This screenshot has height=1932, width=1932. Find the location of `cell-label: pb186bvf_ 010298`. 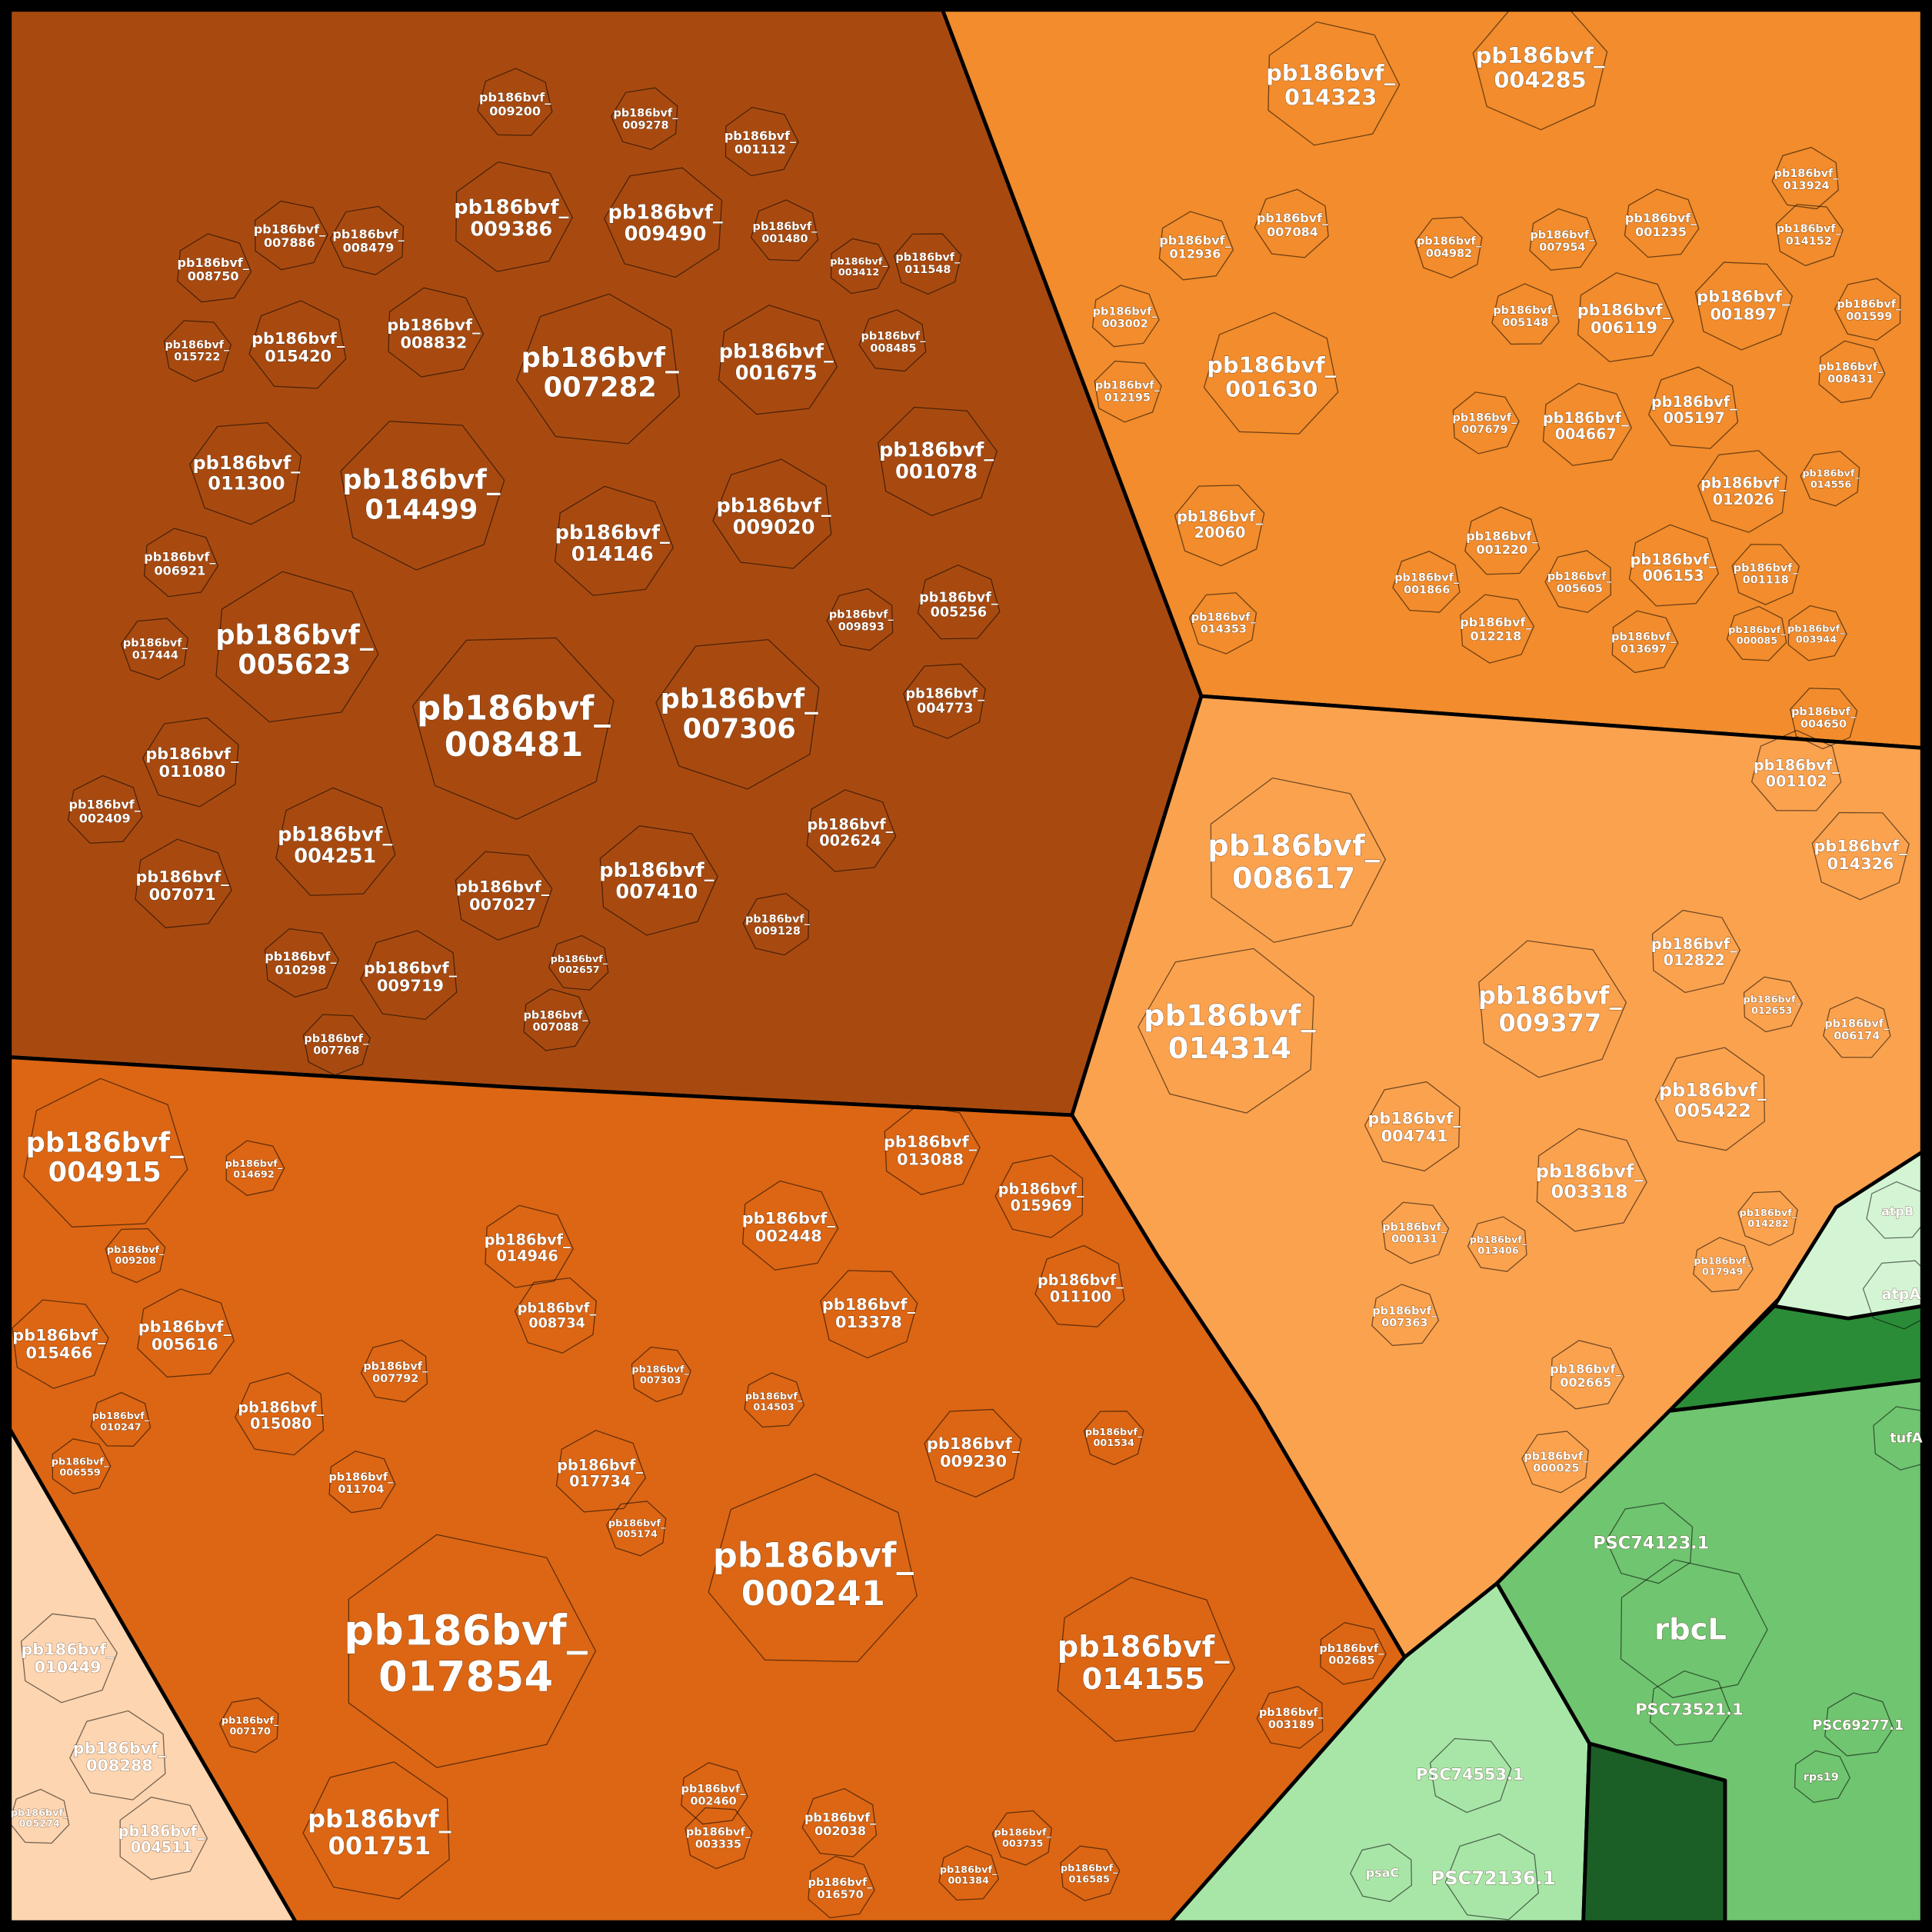

cell-label: pb186bvf_ 010298 is located at coordinates (301, 963).